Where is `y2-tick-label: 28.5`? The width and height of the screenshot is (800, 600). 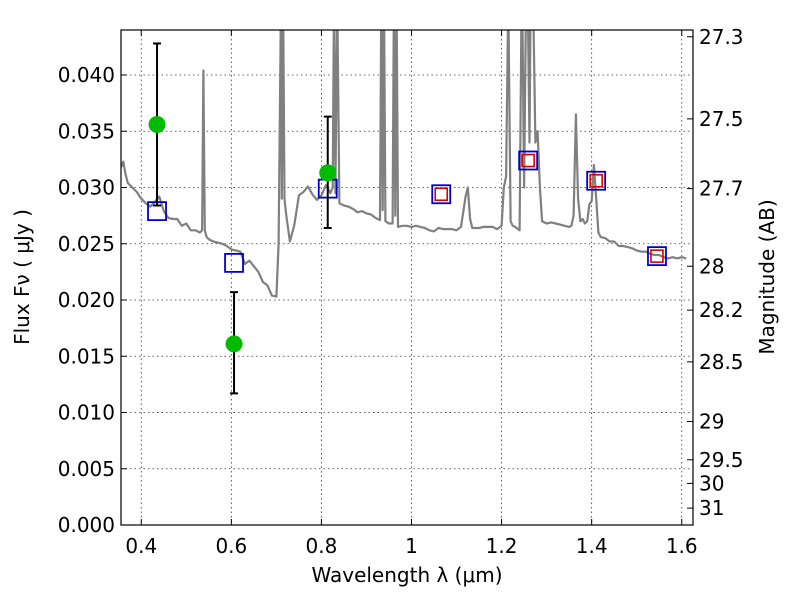 y2-tick-label: 28.5 is located at coordinates (721, 362).